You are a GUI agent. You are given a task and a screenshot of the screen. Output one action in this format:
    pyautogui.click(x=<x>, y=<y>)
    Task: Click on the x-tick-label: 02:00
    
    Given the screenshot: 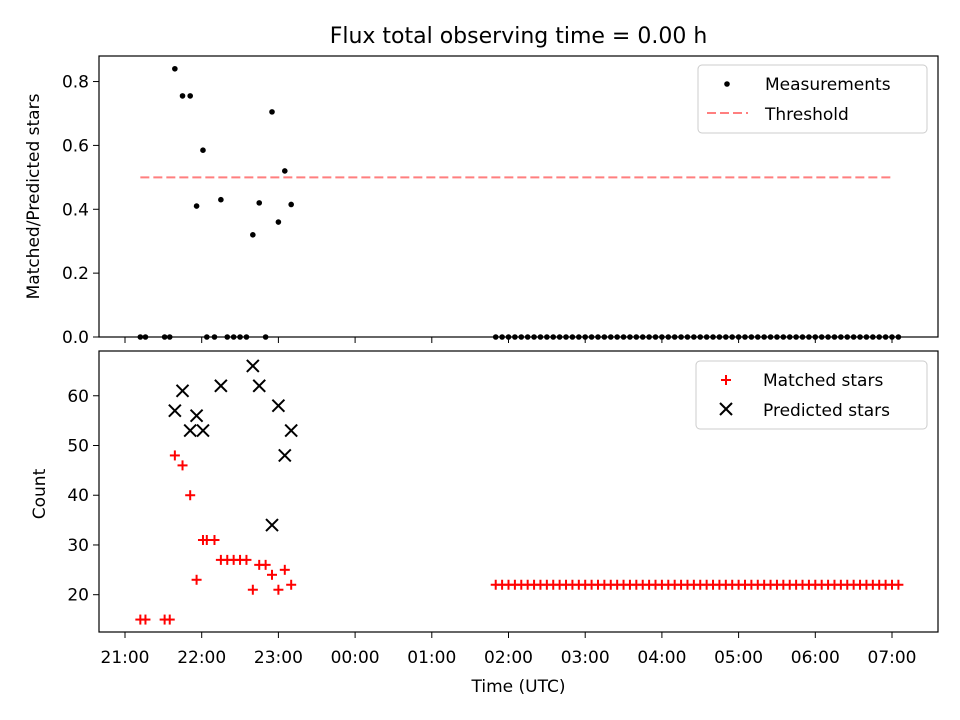 What is the action you would take?
    pyautogui.click(x=508, y=658)
    